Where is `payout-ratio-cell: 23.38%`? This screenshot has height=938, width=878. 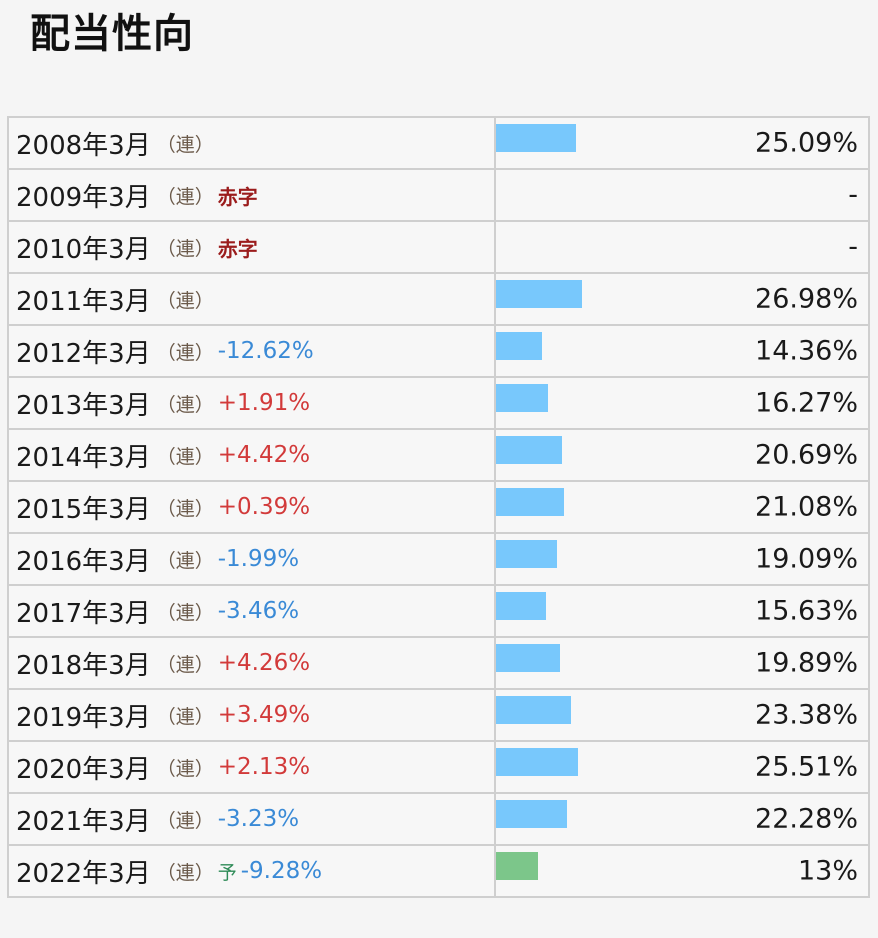
payout-ratio-cell: 23.38% is located at coordinates (682, 715).